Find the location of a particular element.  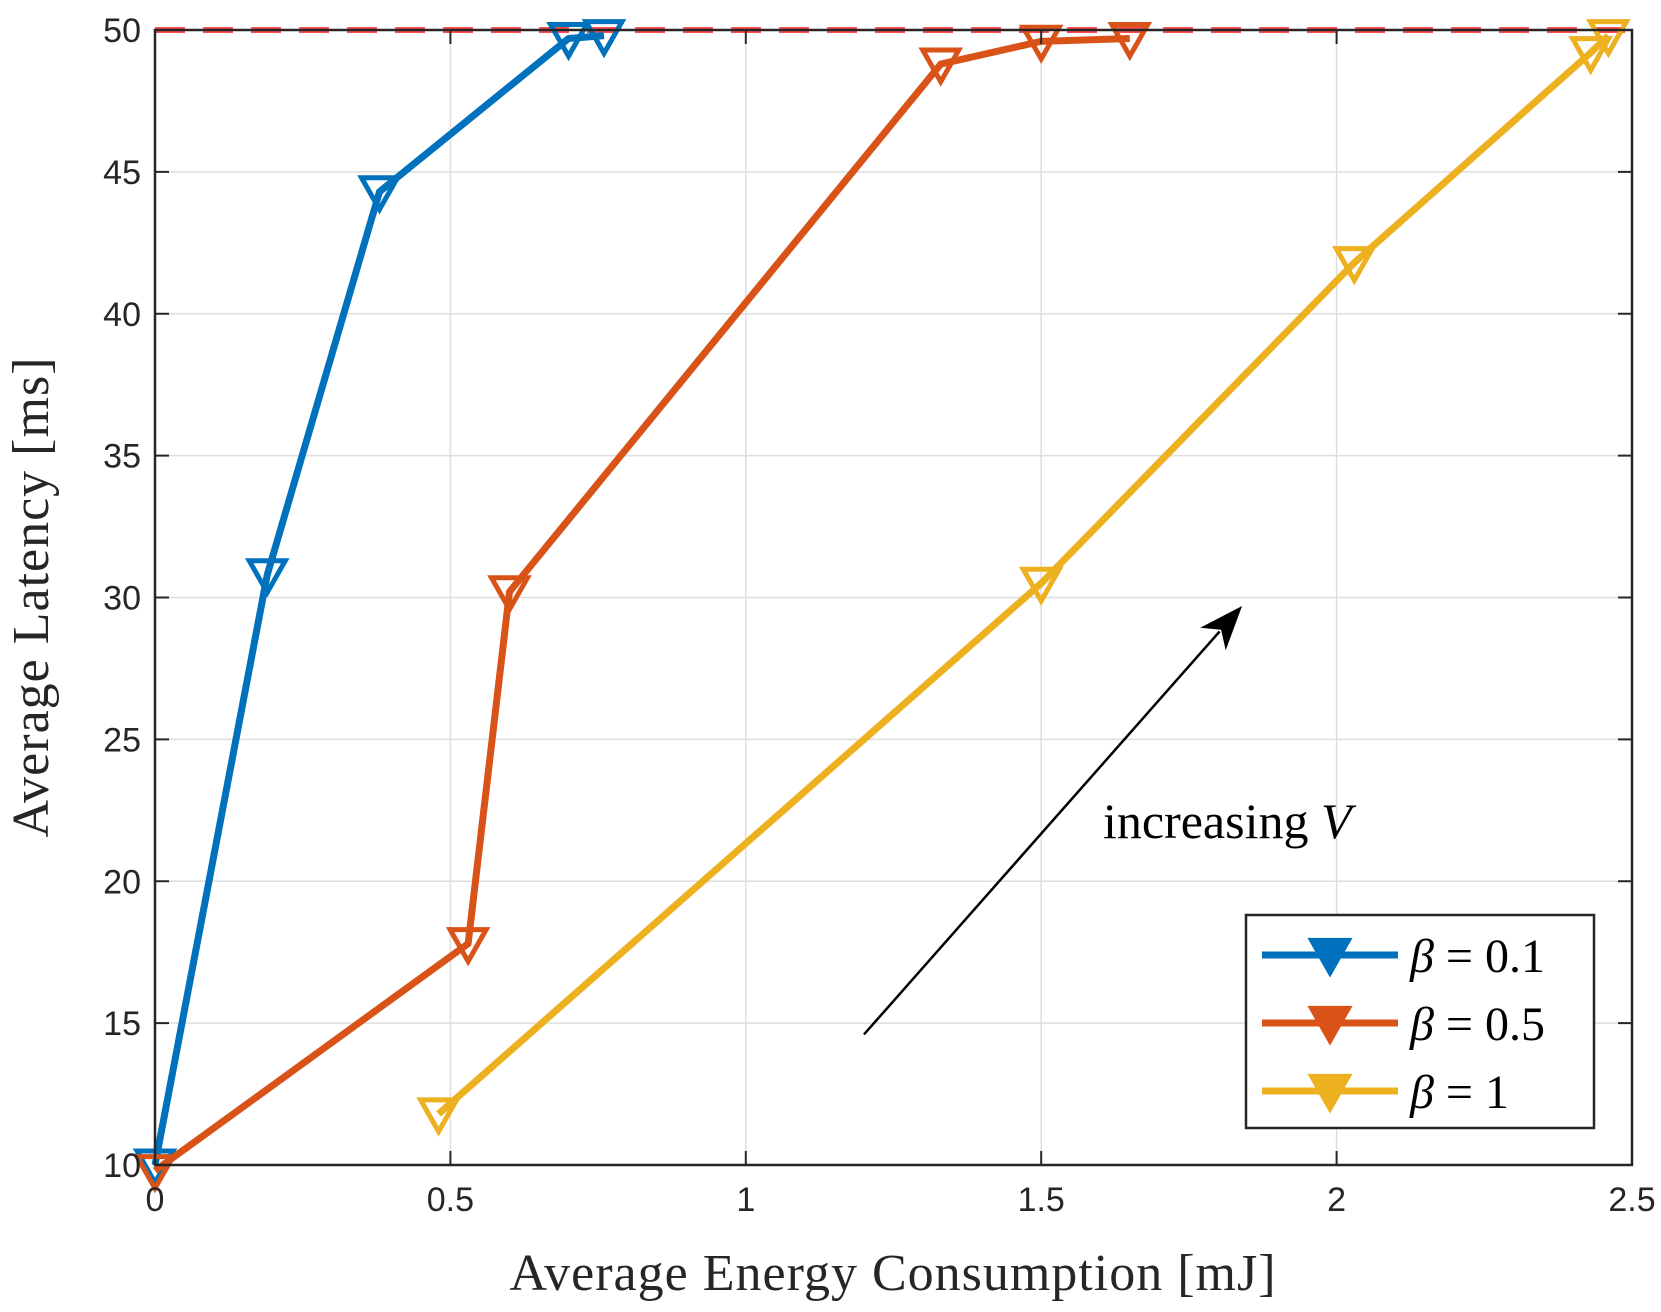

y-axis-title: Average Latency [ms] is located at coordinates (31, 596).